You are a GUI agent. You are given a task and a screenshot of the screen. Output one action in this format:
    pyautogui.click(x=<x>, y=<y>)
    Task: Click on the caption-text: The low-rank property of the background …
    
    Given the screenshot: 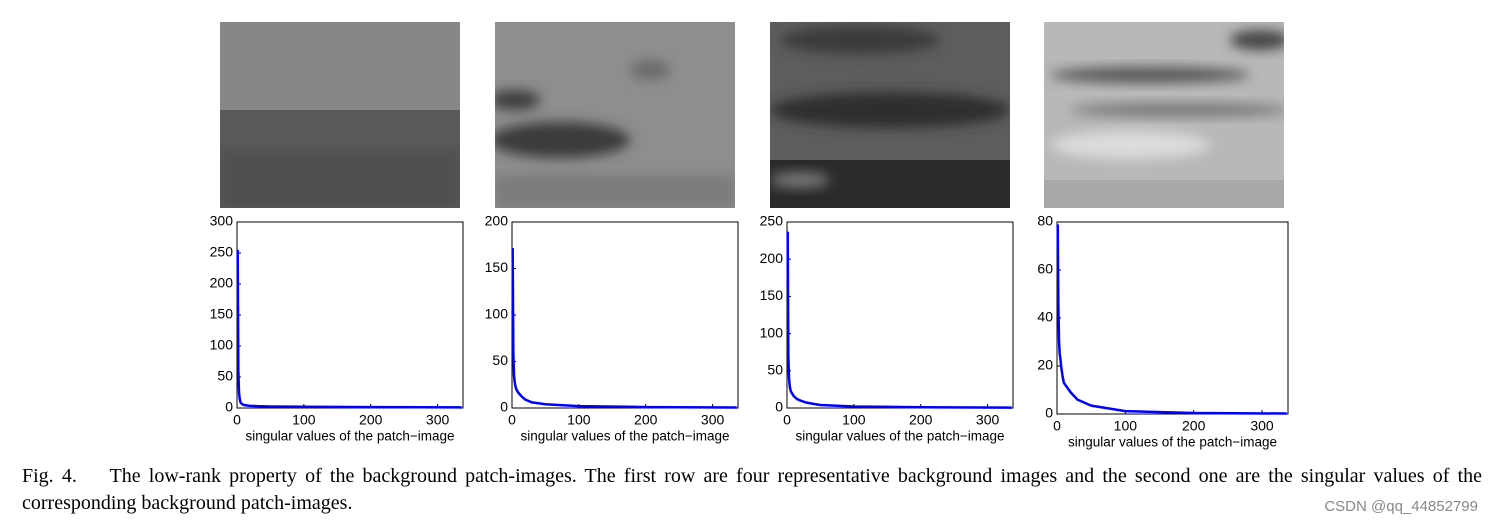 What is the action you would take?
    pyautogui.click(x=752, y=489)
    